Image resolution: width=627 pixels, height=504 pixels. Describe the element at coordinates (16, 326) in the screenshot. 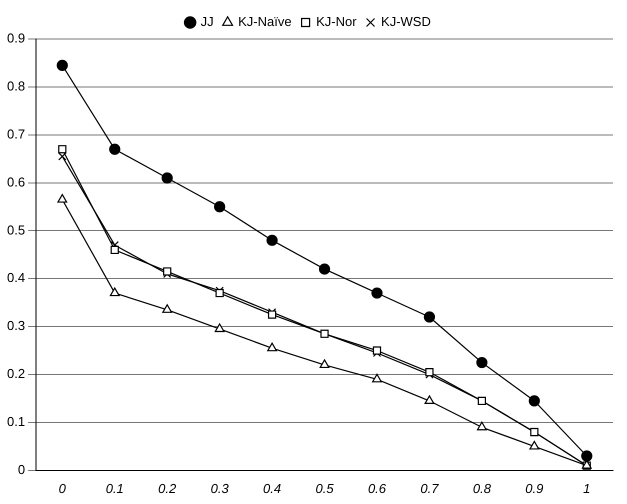

I see `y-tick-label: 0.3` at that location.